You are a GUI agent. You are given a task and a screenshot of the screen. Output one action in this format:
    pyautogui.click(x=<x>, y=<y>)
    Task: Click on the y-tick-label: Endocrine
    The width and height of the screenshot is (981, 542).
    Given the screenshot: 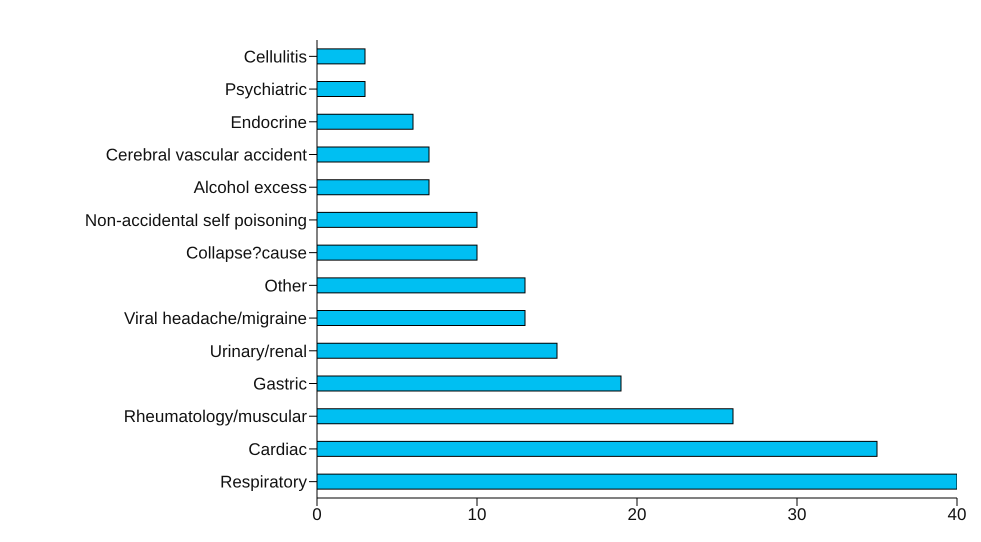 What is the action you would take?
    pyautogui.click(x=268, y=122)
    